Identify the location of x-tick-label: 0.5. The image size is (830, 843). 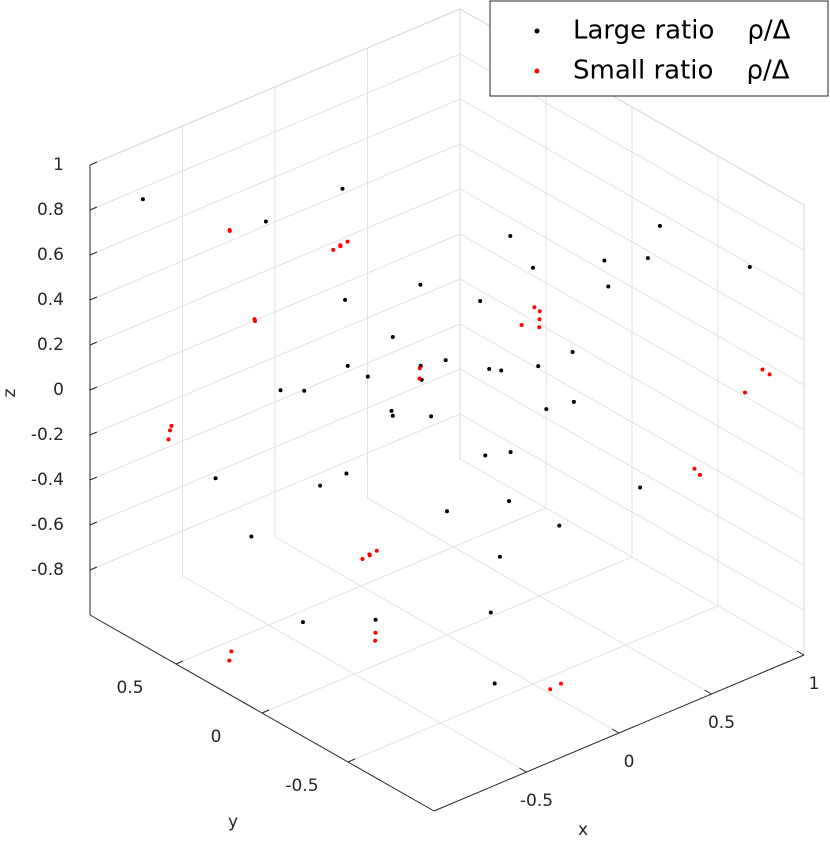
(721, 723).